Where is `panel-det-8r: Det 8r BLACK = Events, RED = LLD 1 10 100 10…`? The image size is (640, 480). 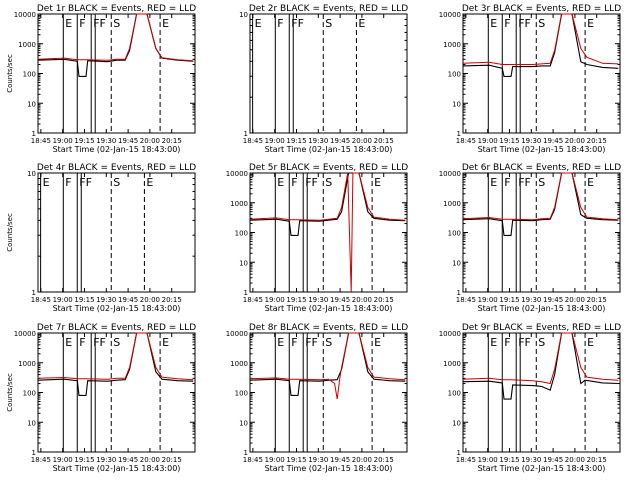
panel-det-8r: Det 8r BLACK = Events, RED = LLD 1 10 100 10… is located at coordinates (317, 398).